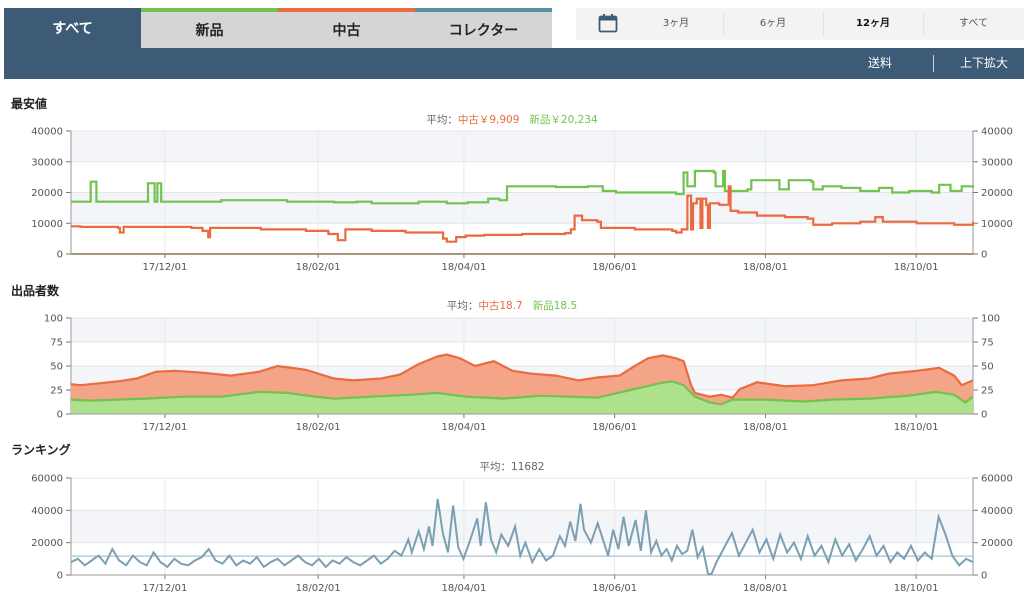  I want to click on tab-2: 中古, so click(346, 28).